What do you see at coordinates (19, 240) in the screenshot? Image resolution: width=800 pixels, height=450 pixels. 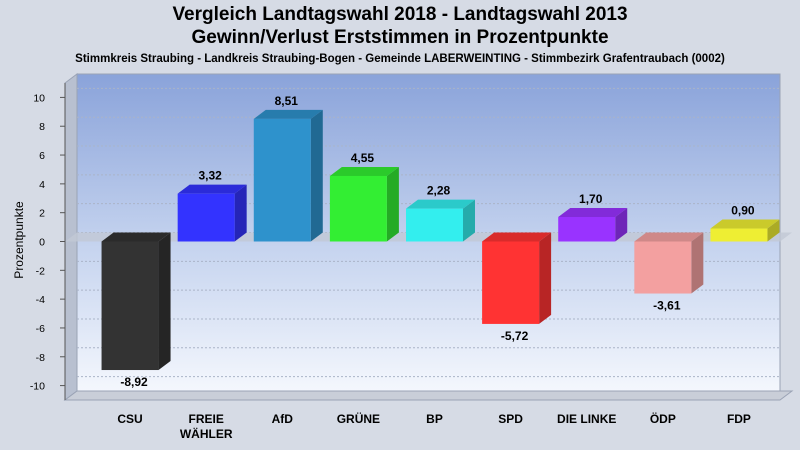 I see `y-axis-label: Prozentpunkte` at bounding box center [19, 240].